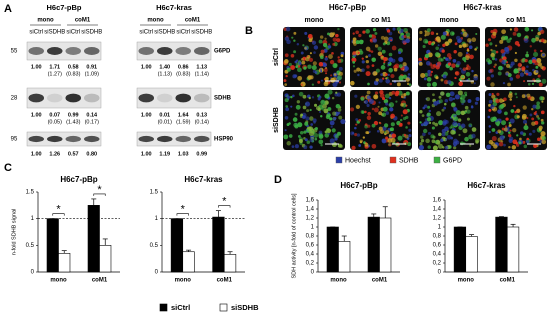 This screenshot has width=550, height=321. I want to click on quantification: 1.64, so click(184, 115).